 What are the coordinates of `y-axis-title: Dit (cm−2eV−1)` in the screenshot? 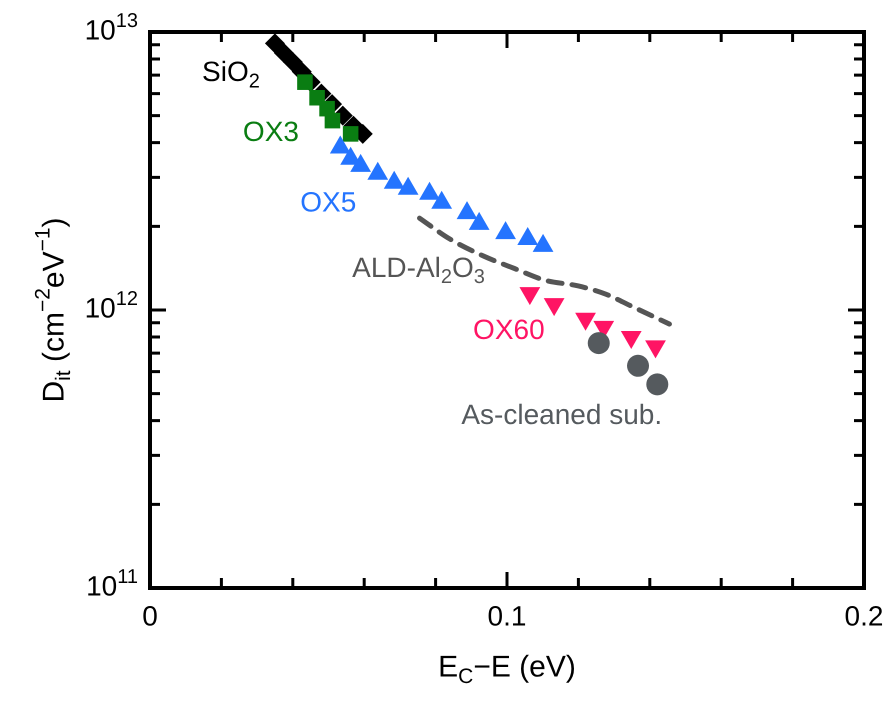 It's located at (53, 310).